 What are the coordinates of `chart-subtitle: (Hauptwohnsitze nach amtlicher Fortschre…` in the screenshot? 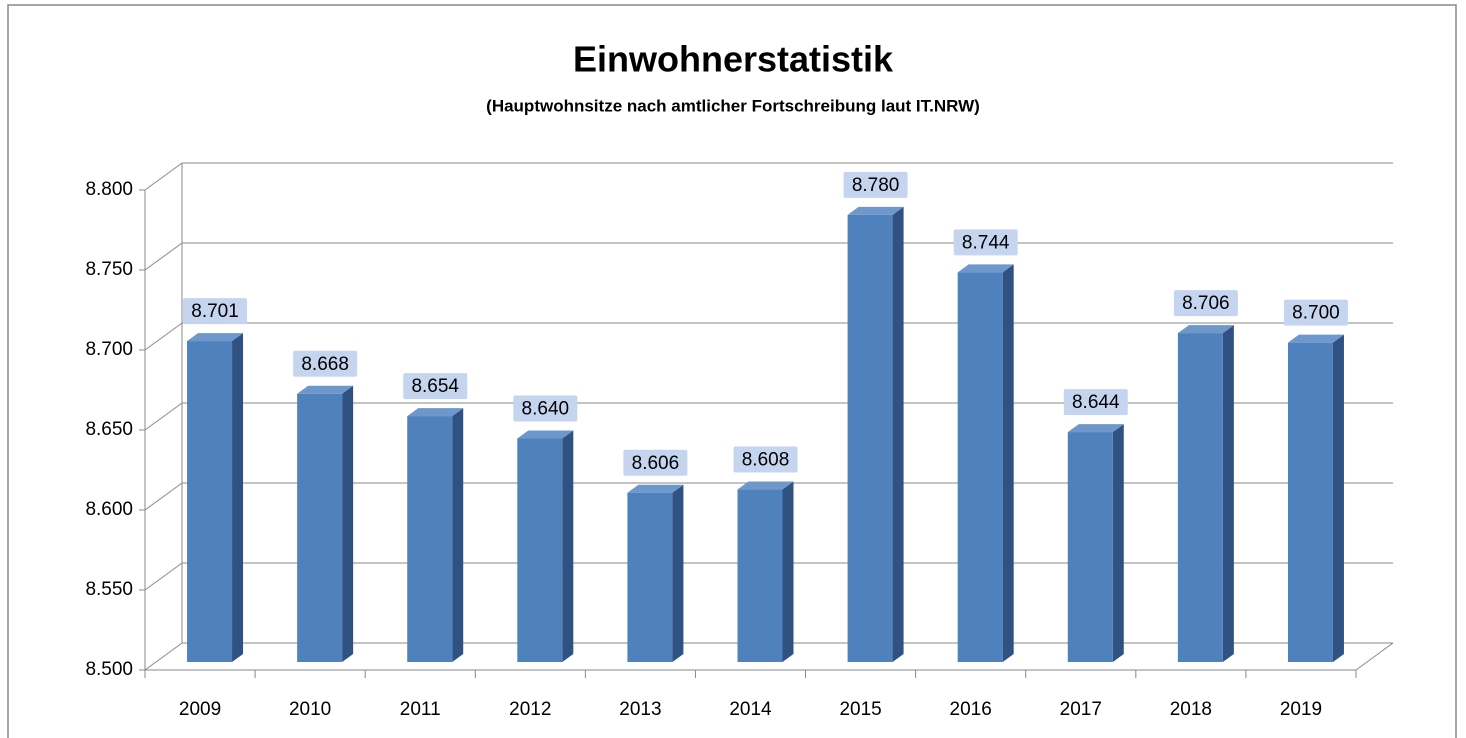 It's located at (733, 105).